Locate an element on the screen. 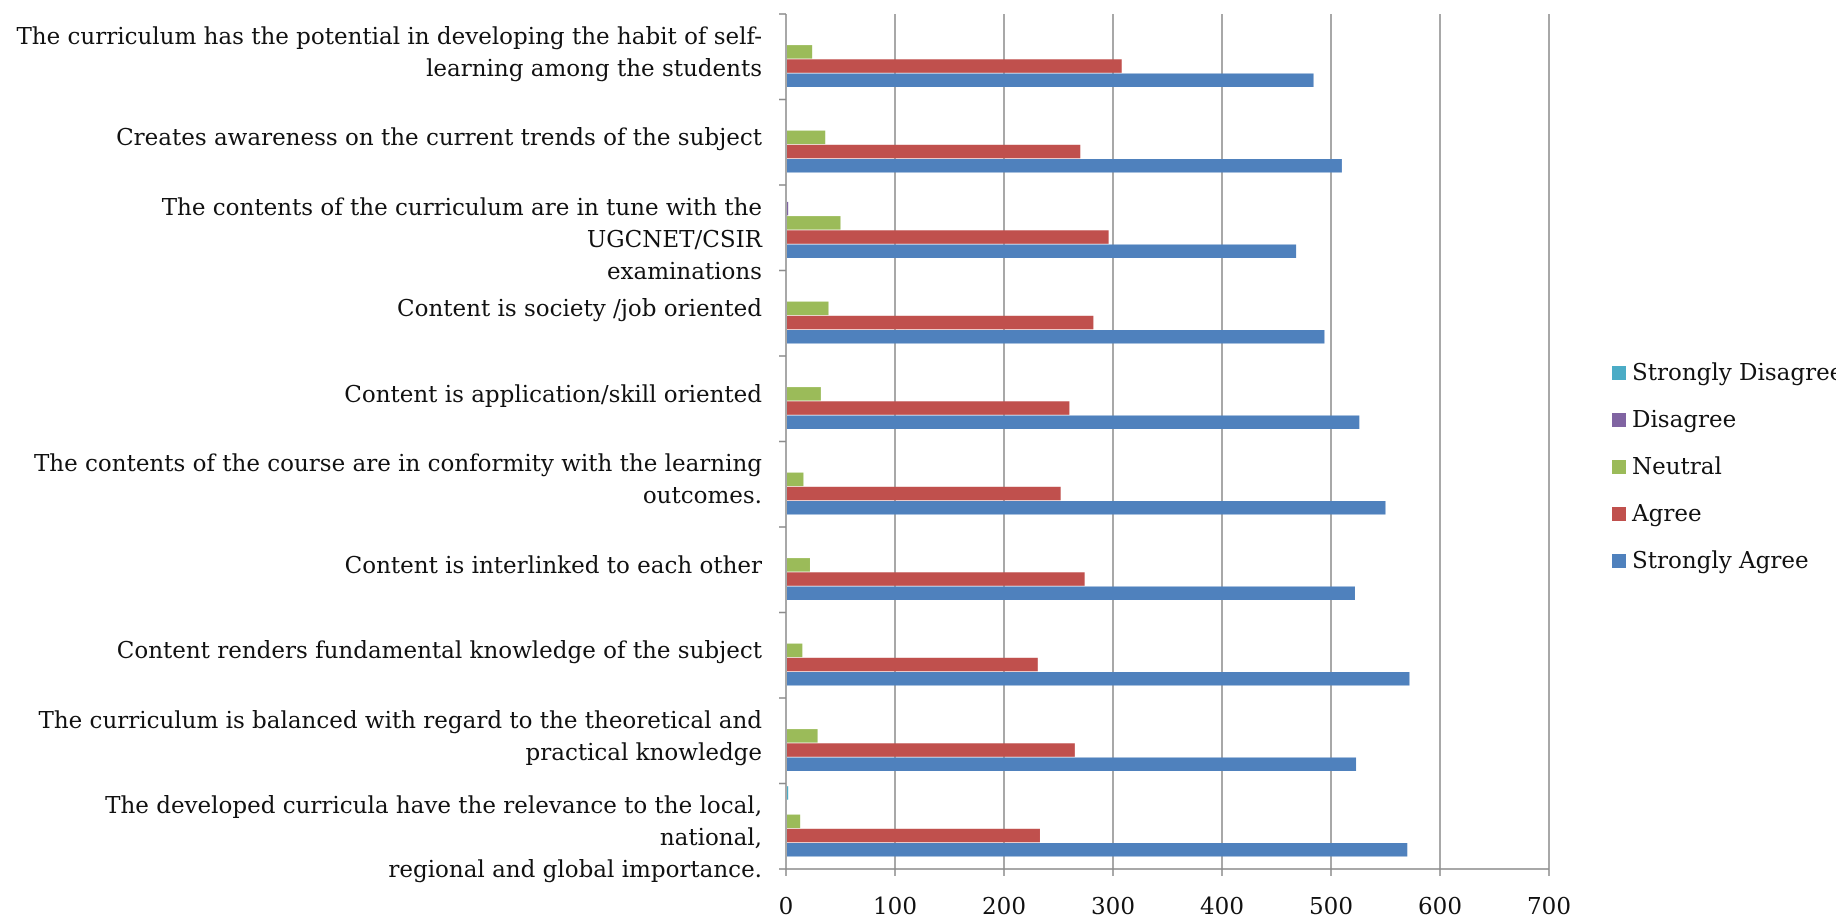  legend-item: Strongly Agree is located at coordinates (1724, 560).